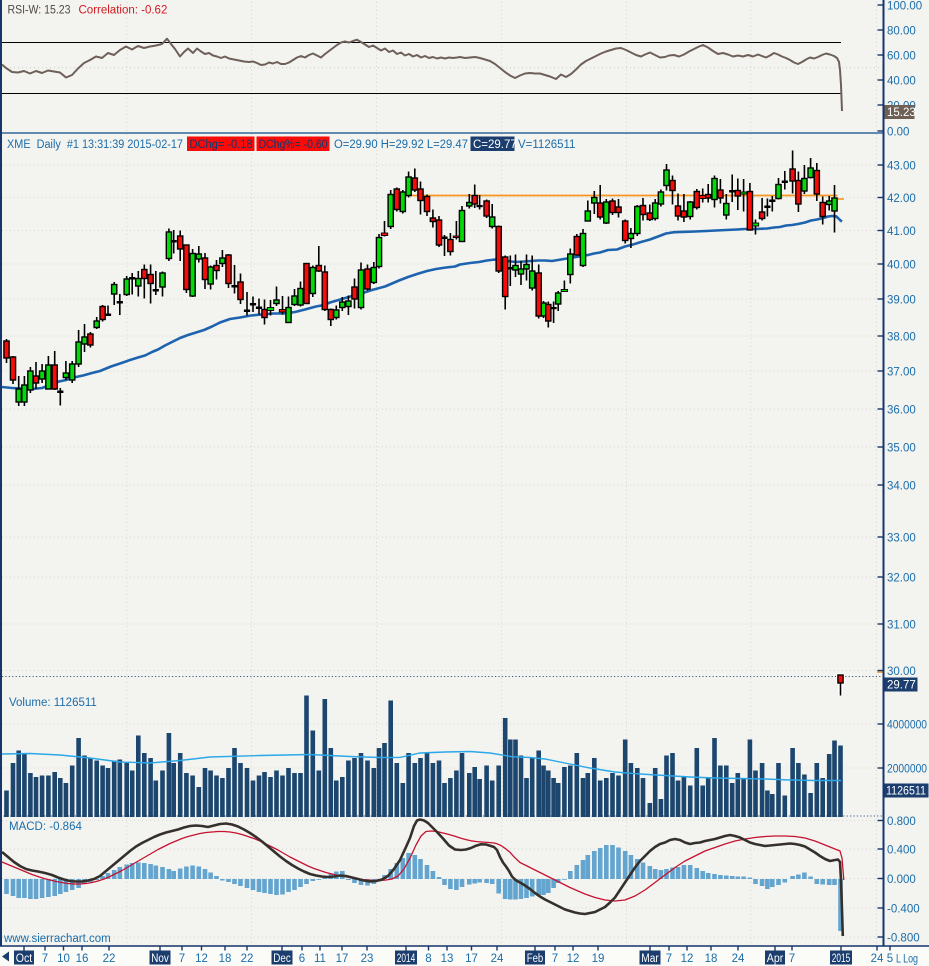 The width and height of the screenshot is (929, 966). Describe the element at coordinates (901, 851) in the screenshot. I see `svg-text: 0.400` at that location.